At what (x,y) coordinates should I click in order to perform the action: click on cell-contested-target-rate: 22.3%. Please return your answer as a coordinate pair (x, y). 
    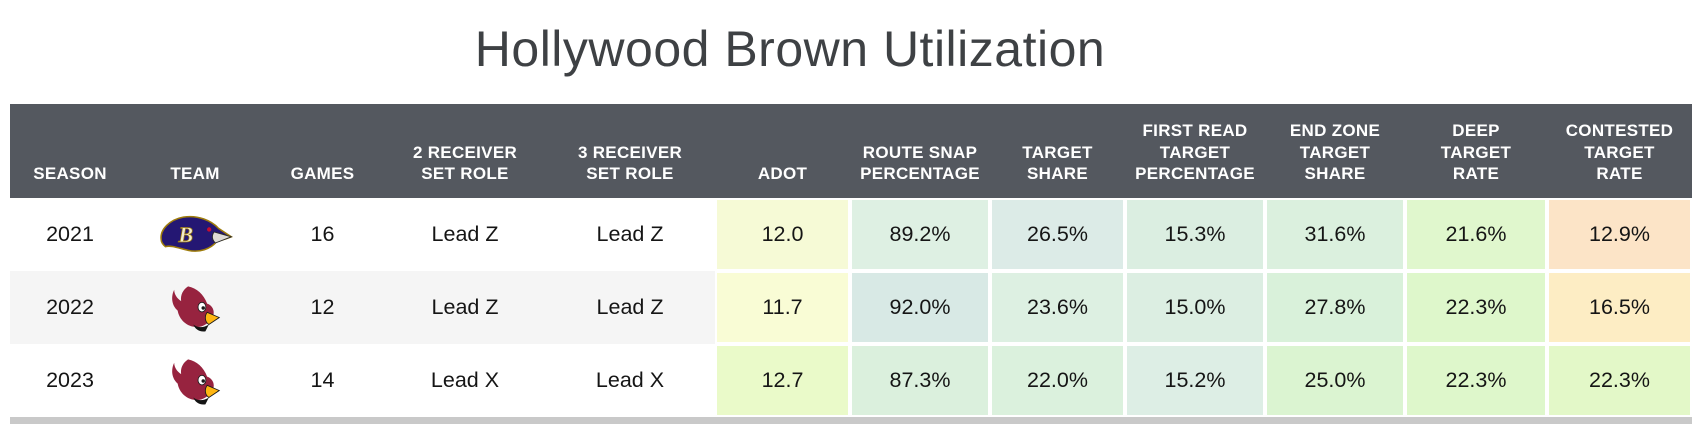
    Looking at the image, I should click on (1619, 380).